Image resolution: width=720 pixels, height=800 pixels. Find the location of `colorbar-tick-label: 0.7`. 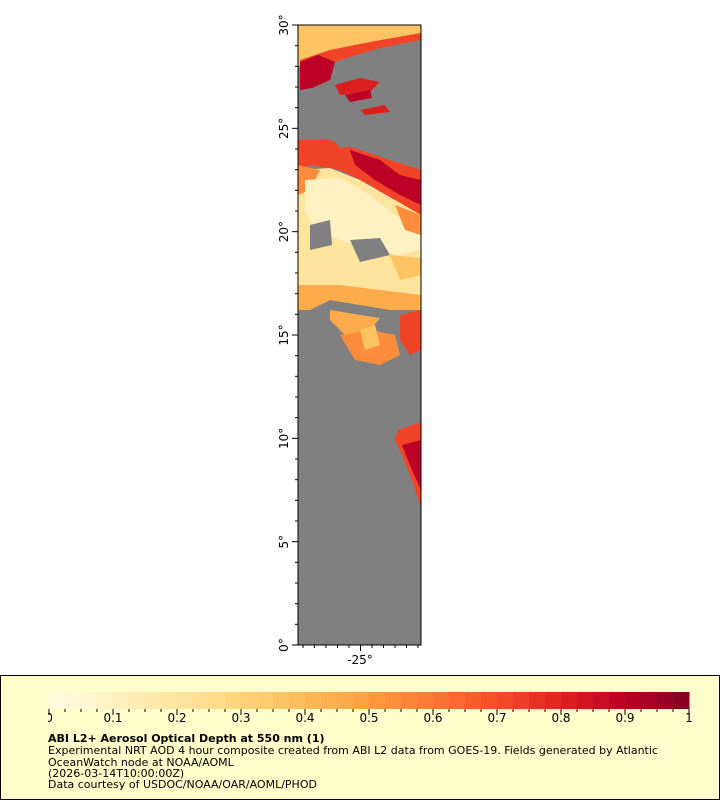

colorbar-tick-label: 0.7 is located at coordinates (496, 716).